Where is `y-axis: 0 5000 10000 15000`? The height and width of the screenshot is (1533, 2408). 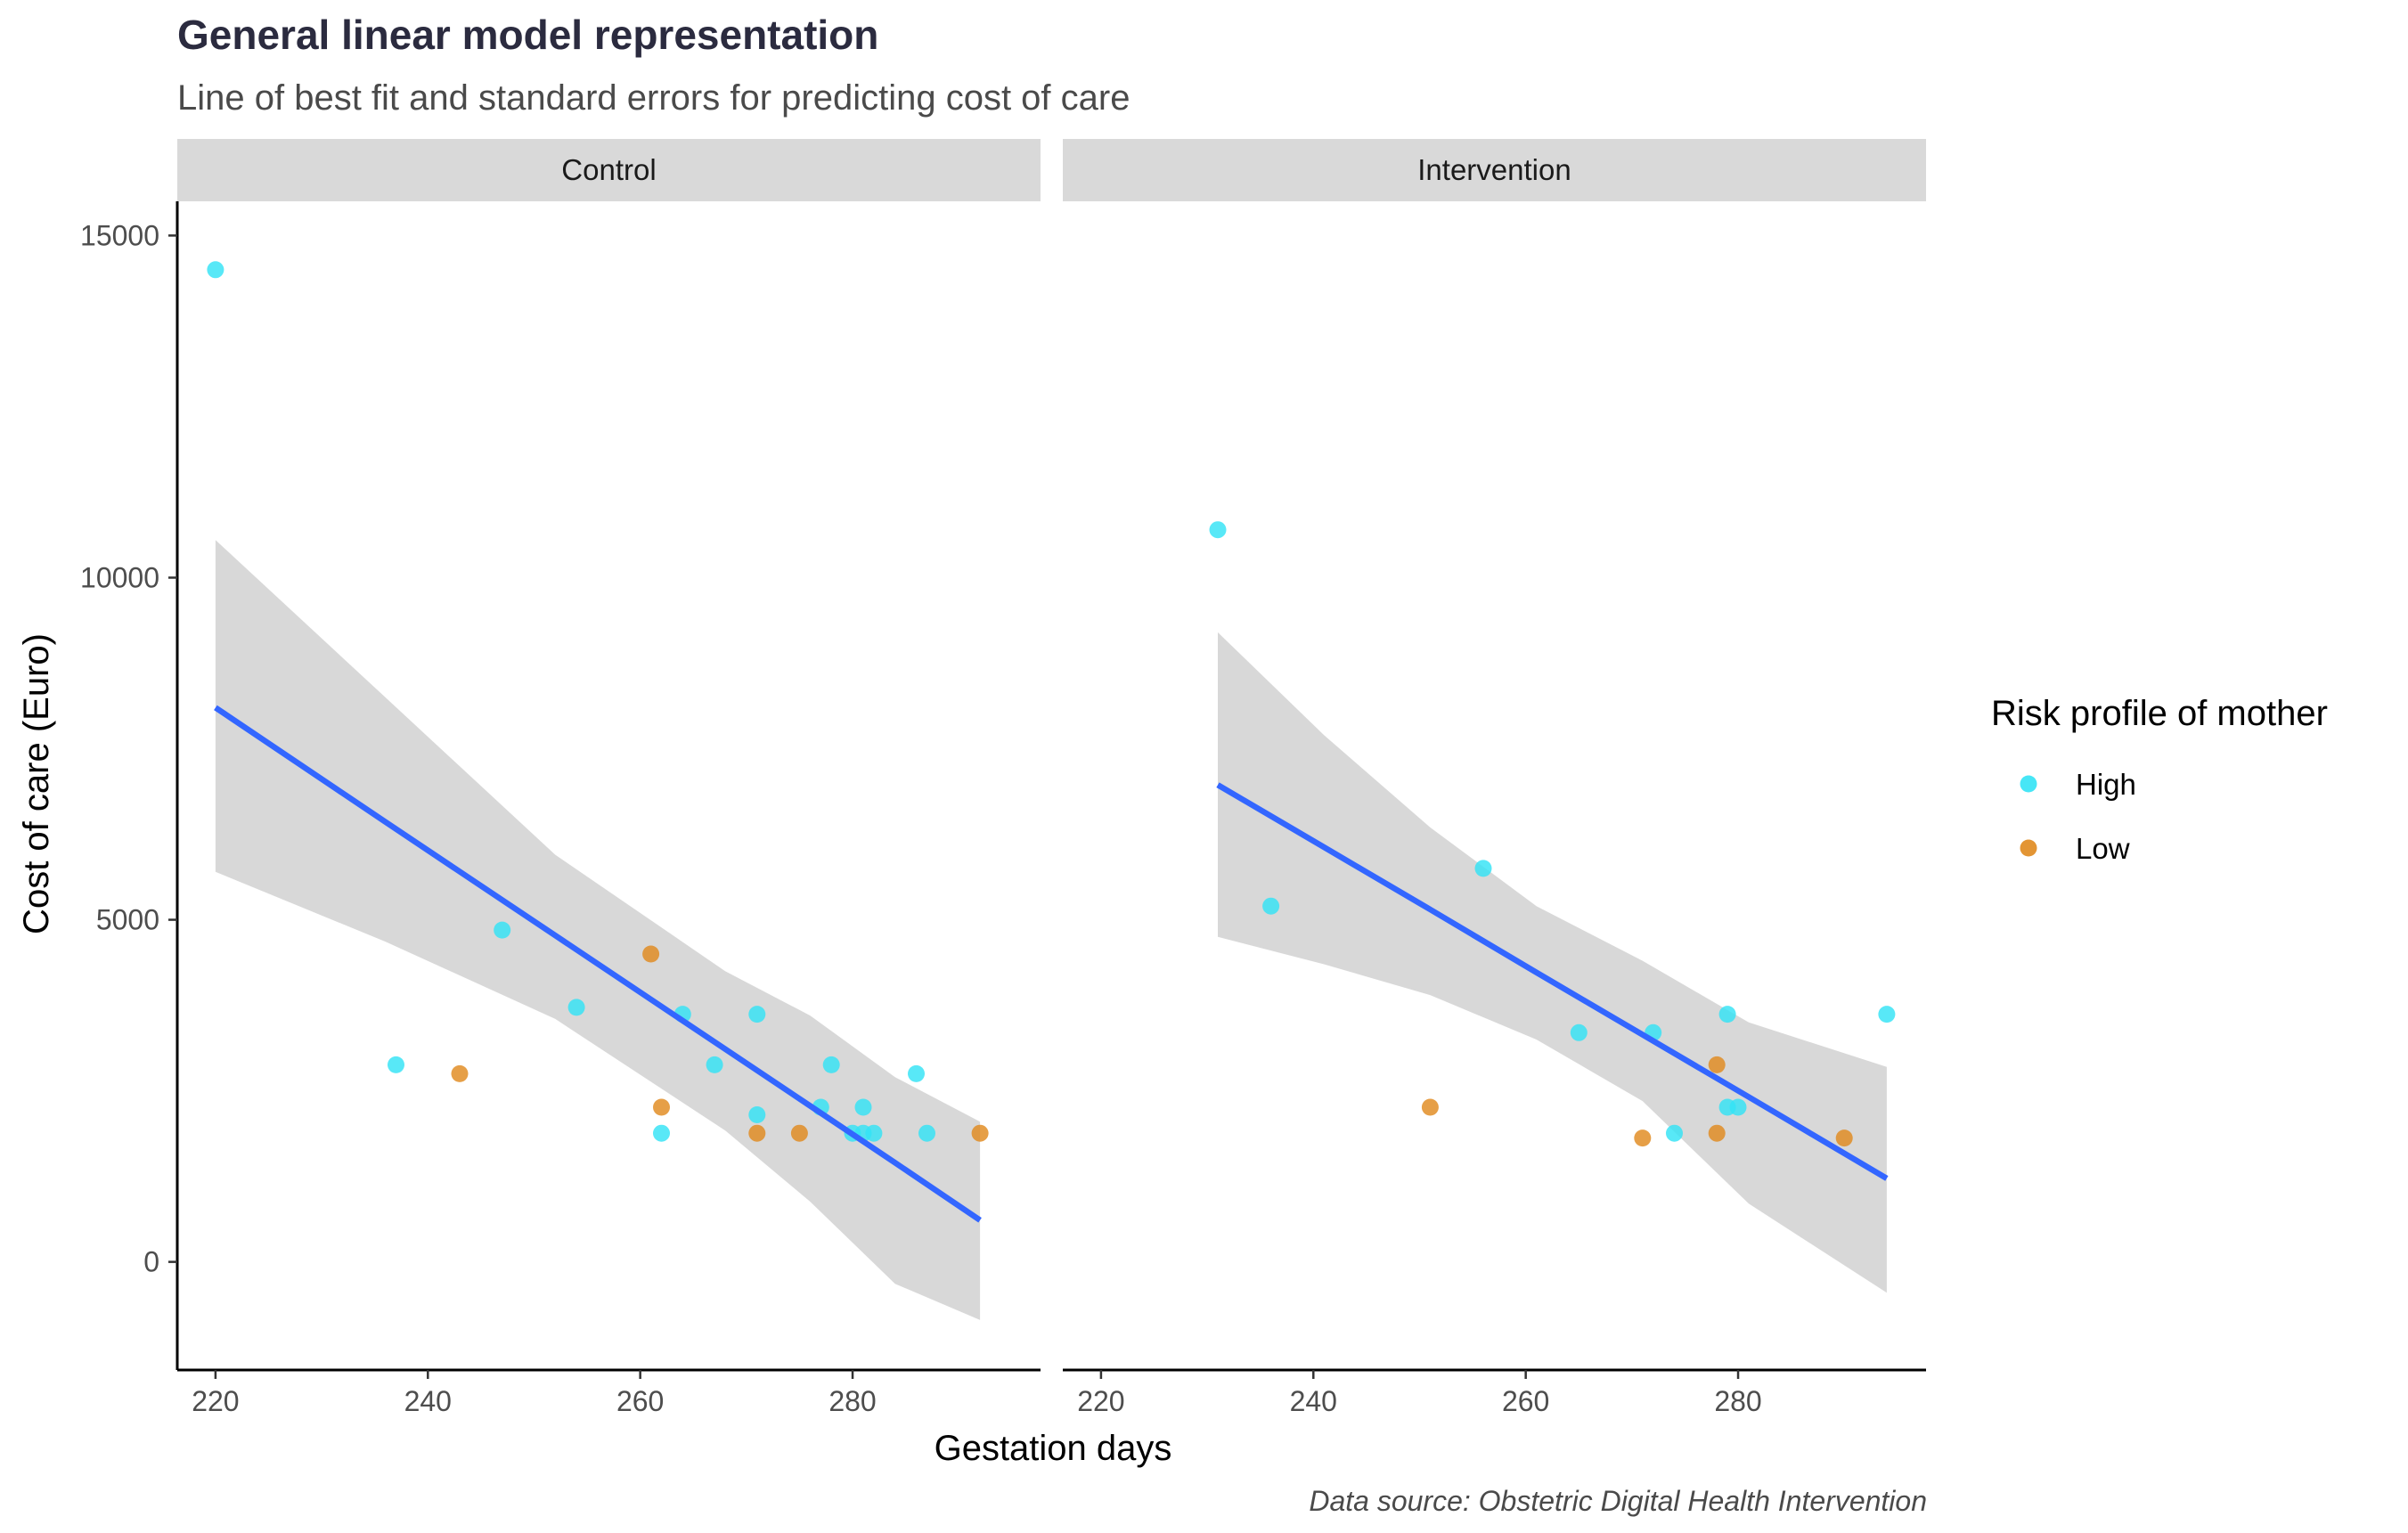 y-axis: 0 5000 10000 15000 is located at coordinates (129, 785).